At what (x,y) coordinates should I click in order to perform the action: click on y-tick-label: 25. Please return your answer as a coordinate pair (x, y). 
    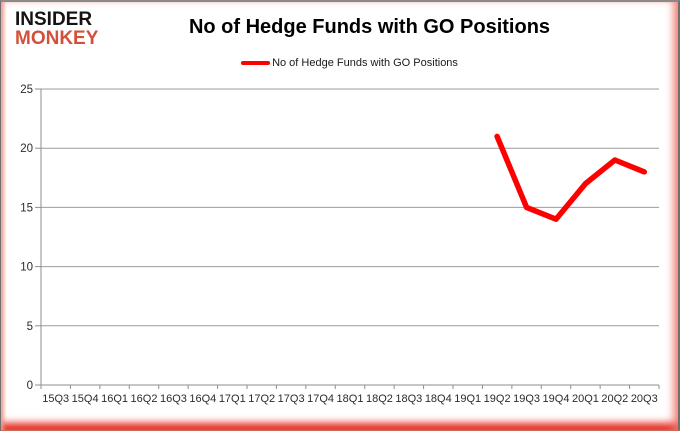
    Looking at the image, I should click on (26, 90).